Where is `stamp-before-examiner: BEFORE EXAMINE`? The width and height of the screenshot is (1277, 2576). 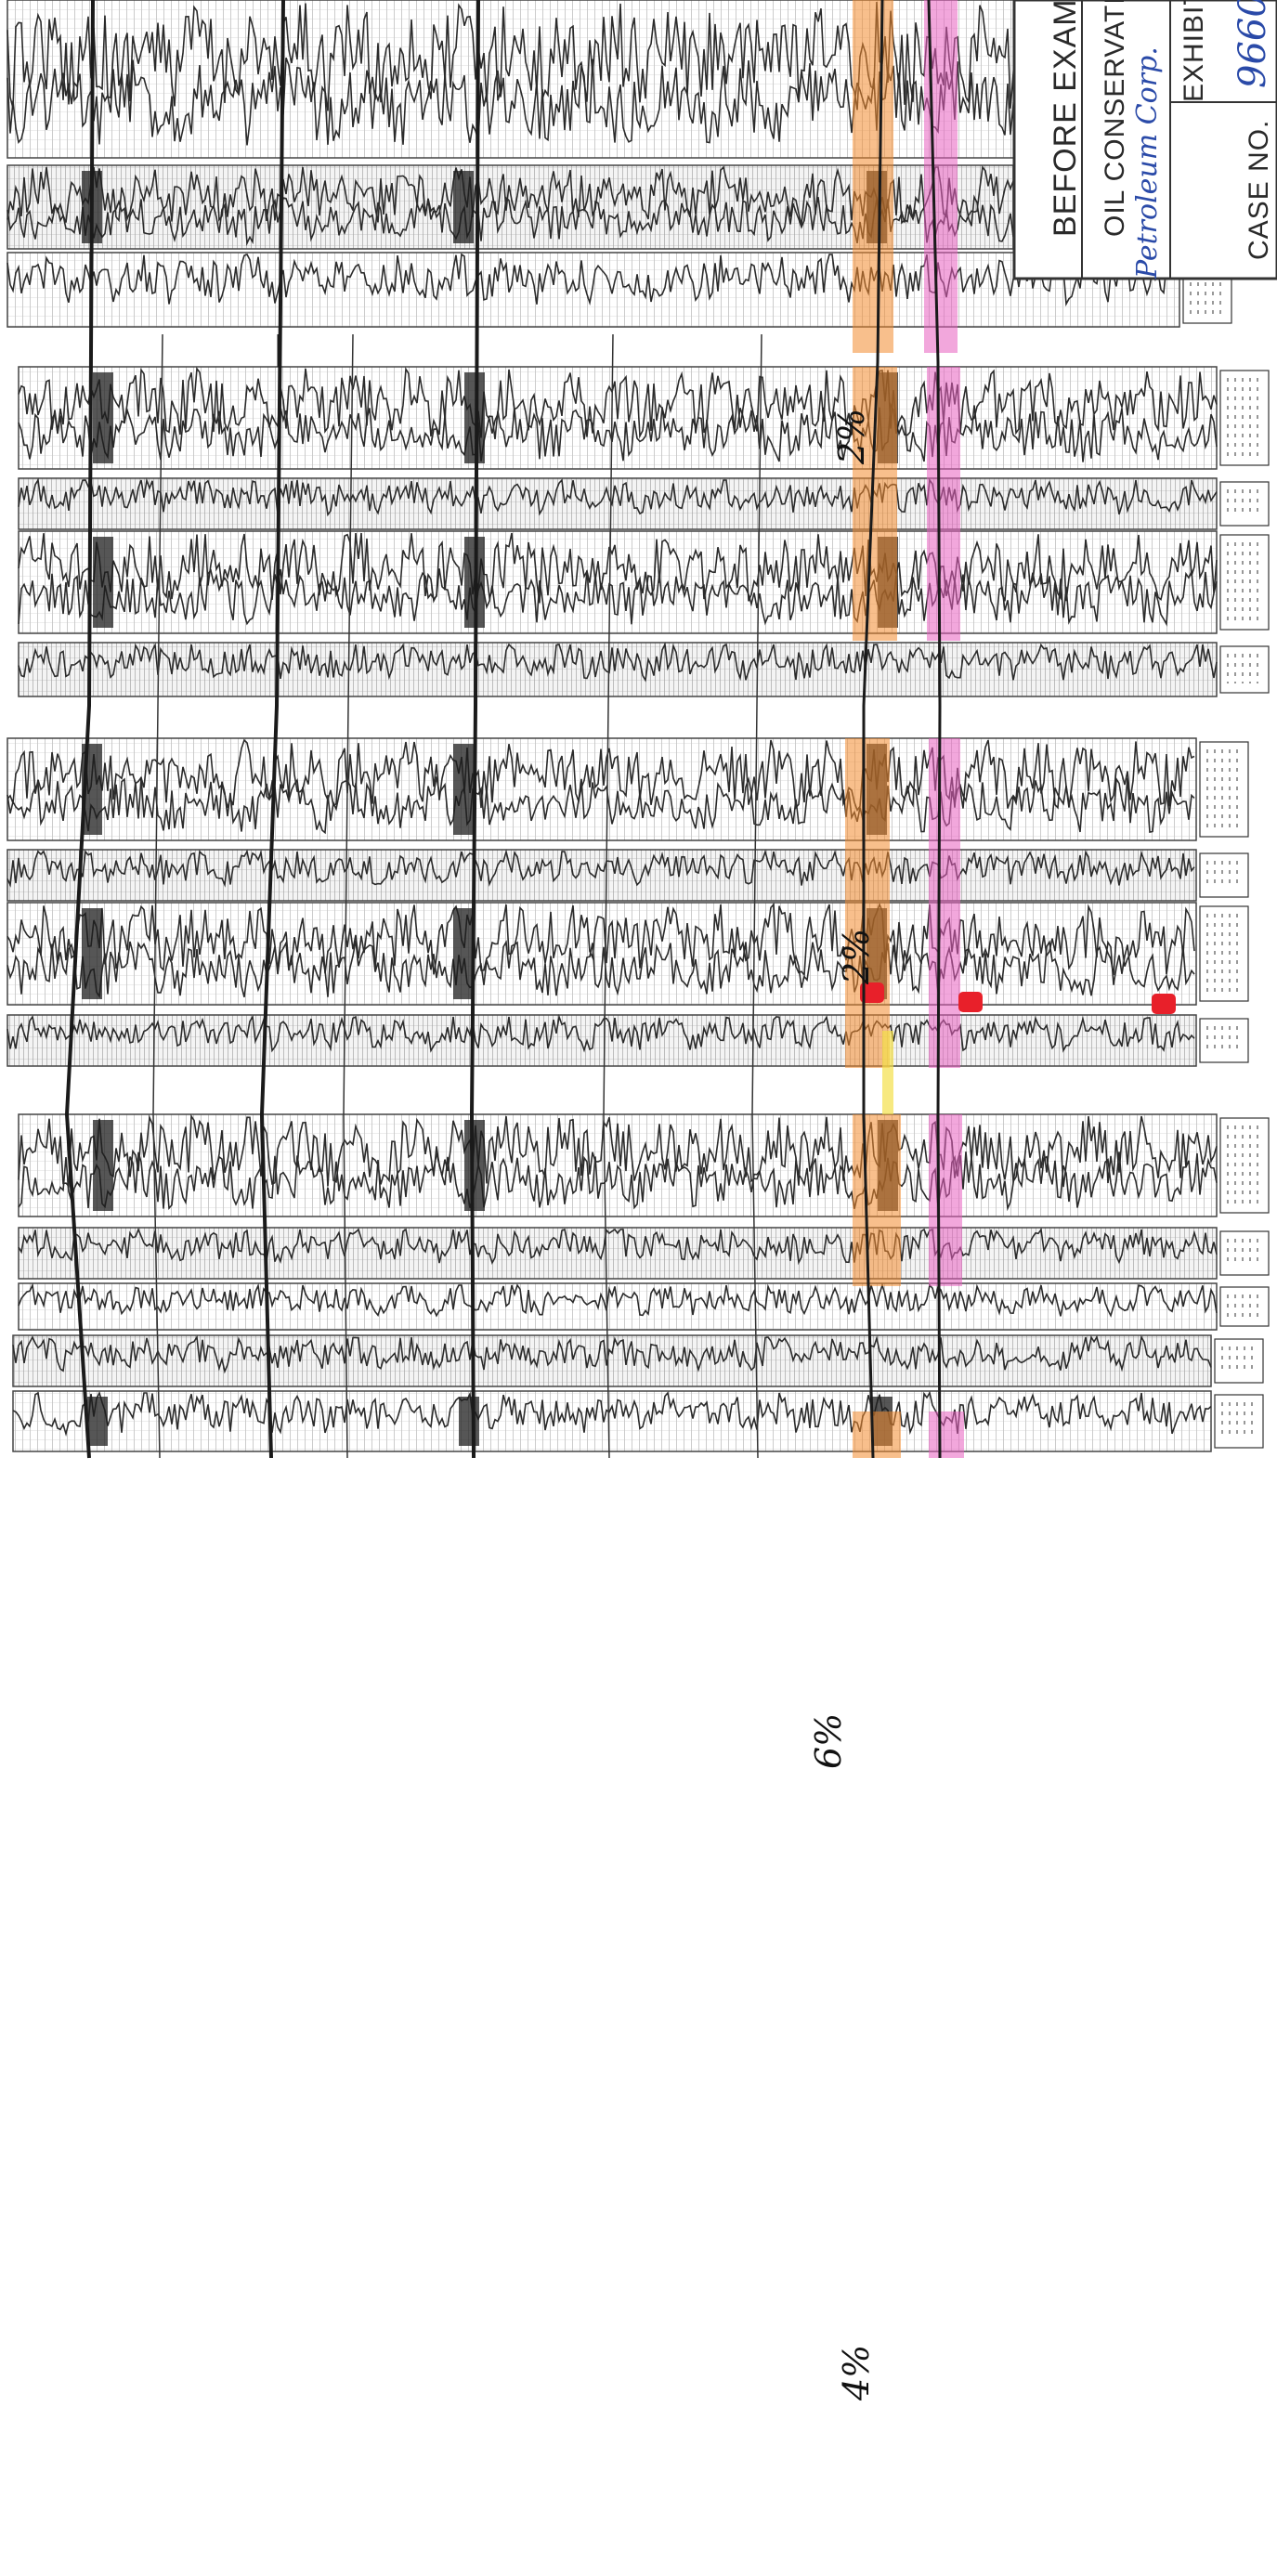
stamp-before-examiner: BEFORE EXAMINE is located at coordinates (1066, 118).